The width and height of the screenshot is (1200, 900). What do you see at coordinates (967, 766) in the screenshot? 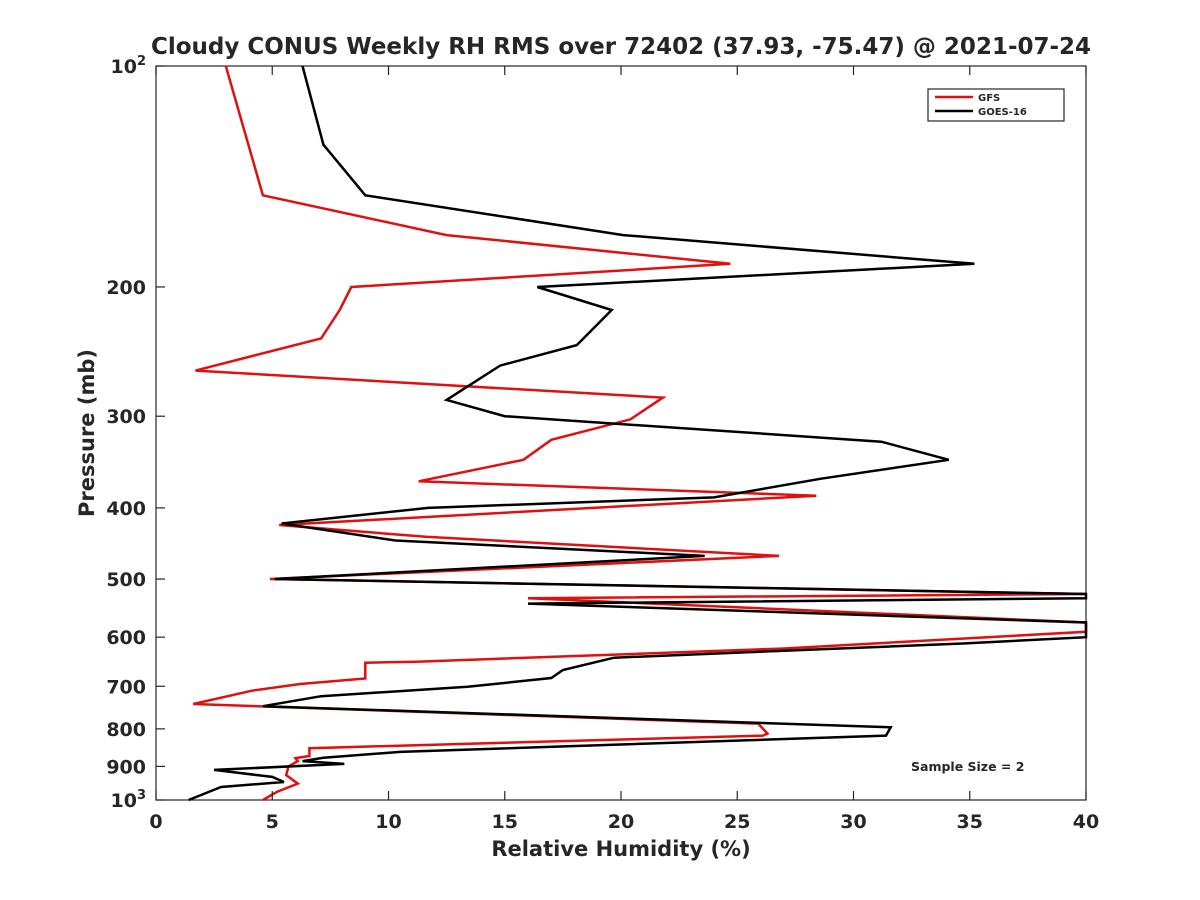
I see `sample-size-annotation: Sample Size = 2` at bounding box center [967, 766].